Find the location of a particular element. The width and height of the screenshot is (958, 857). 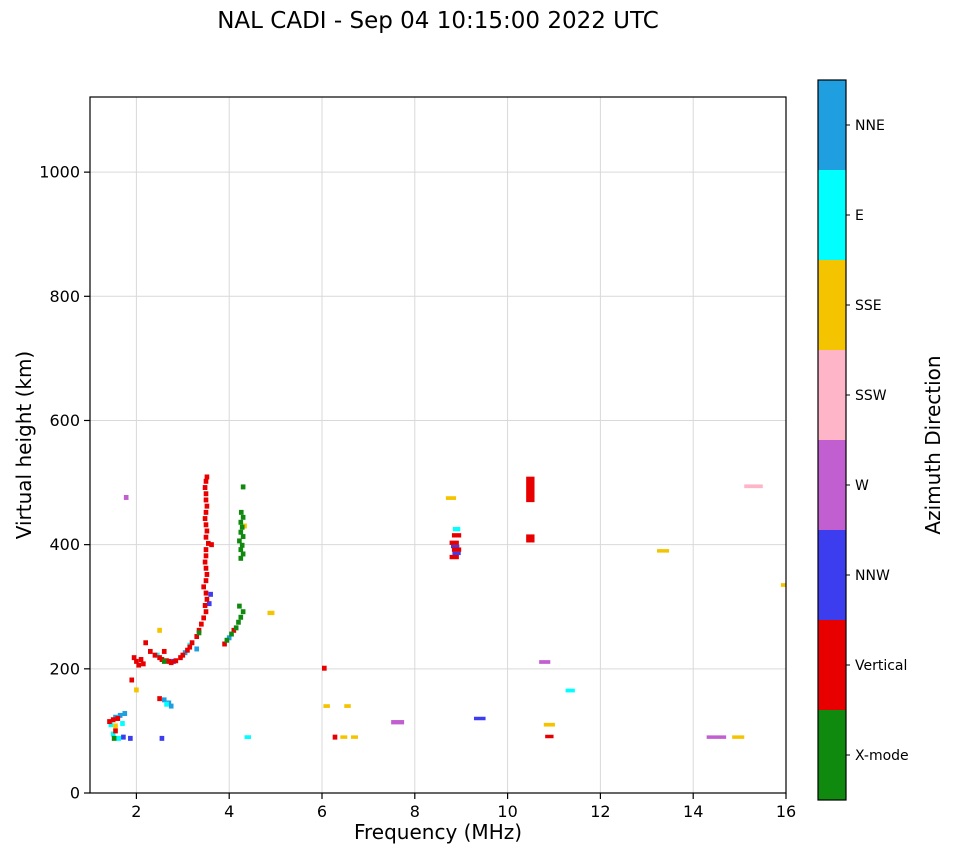

x-axis-label: Frequency (MHz) is located at coordinates (438, 832).